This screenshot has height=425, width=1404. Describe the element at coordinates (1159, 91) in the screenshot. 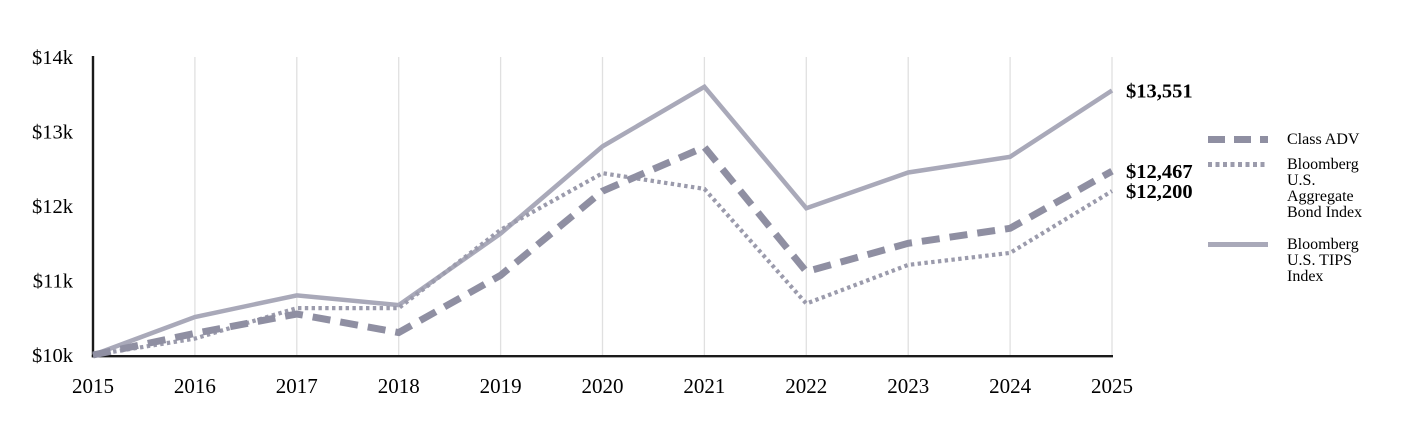

I see `end-value-label-bloomberg-u-s-tips-index: $13,551` at that location.